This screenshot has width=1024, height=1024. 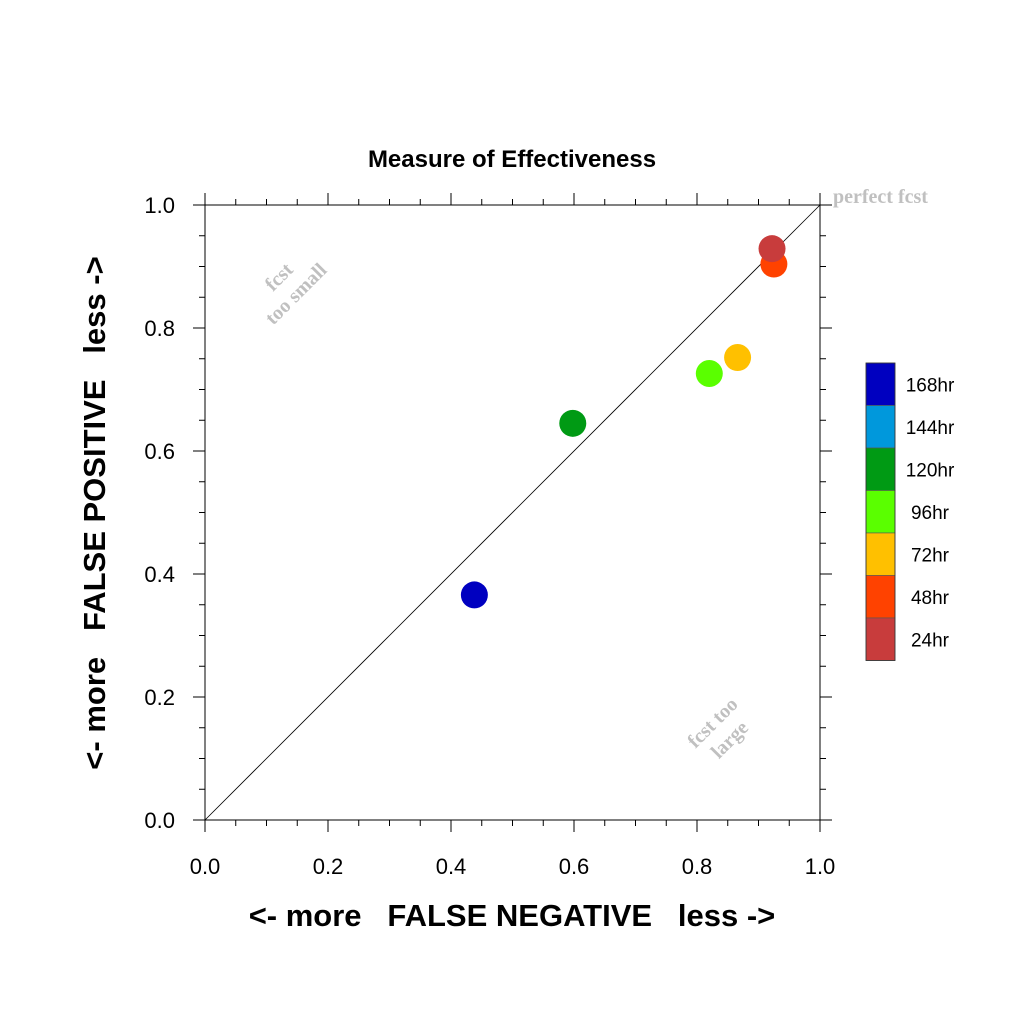 I want to click on too-large-annotation: fcst too large, so click(x=718, y=728).